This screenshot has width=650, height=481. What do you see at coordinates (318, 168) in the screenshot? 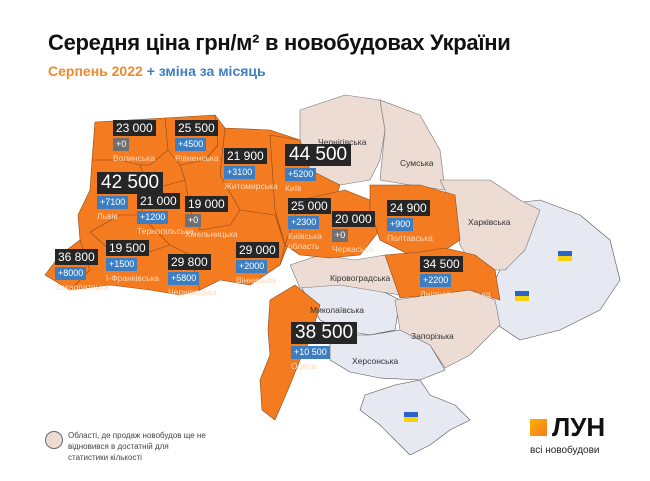
I see `region-label: 44 500 +5200 Київ` at bounding box center [318, 168].